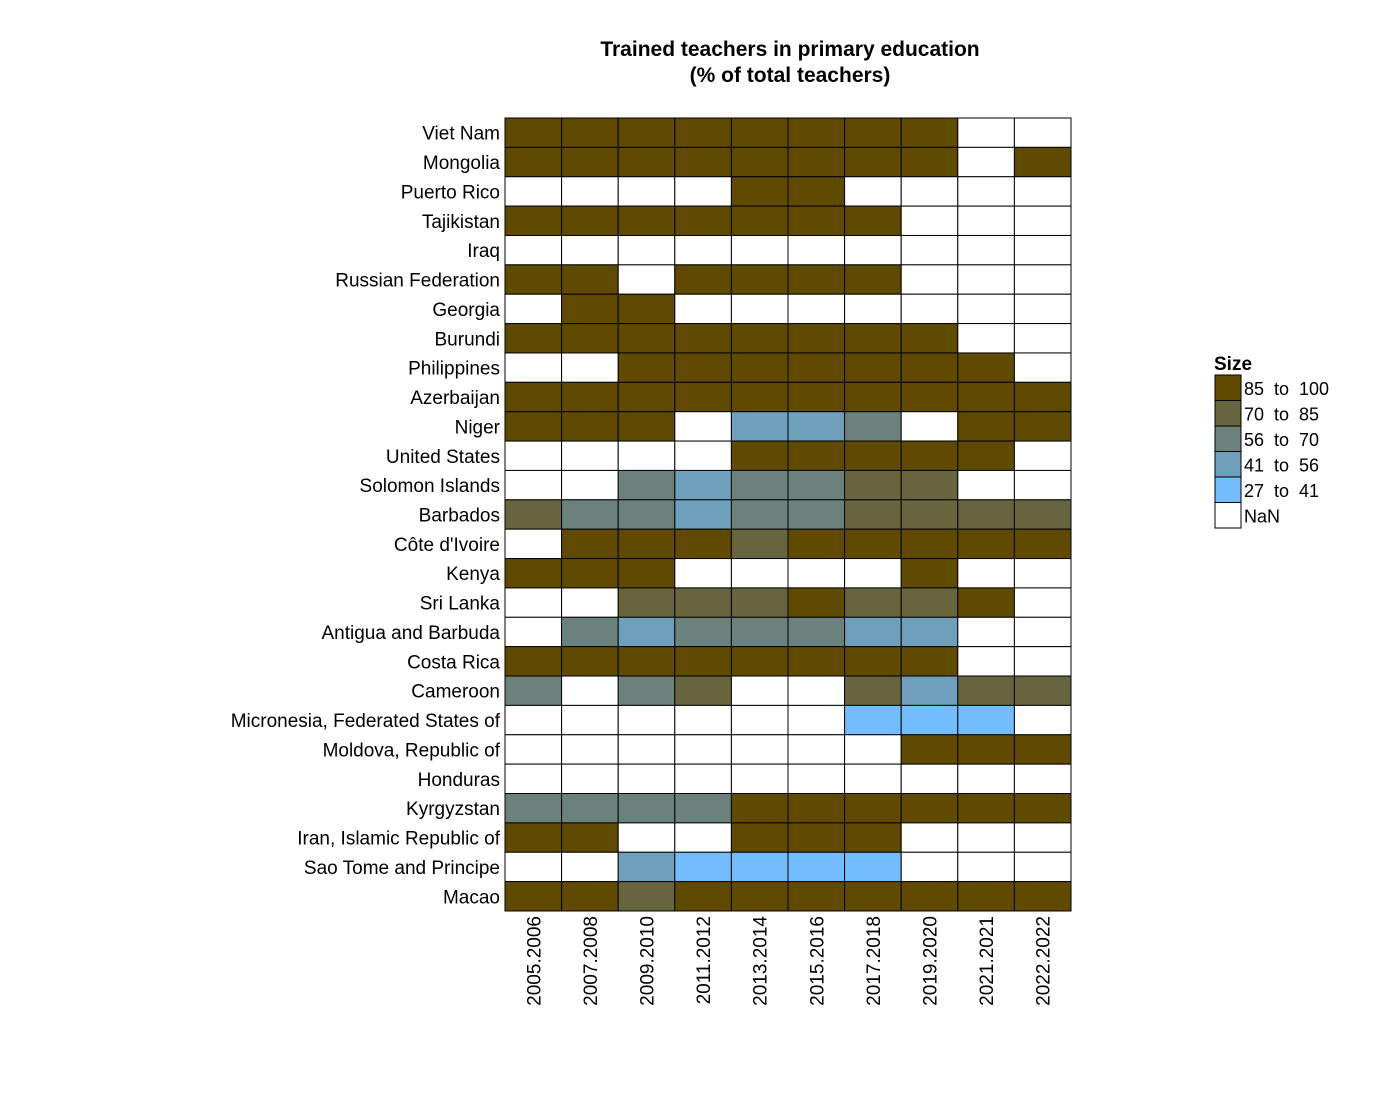  What do you see at coordinates (590, 690) in the screenshot?
I see `heatmap-cell-cameroon-2007.2008` at bounding box center [590, 690].